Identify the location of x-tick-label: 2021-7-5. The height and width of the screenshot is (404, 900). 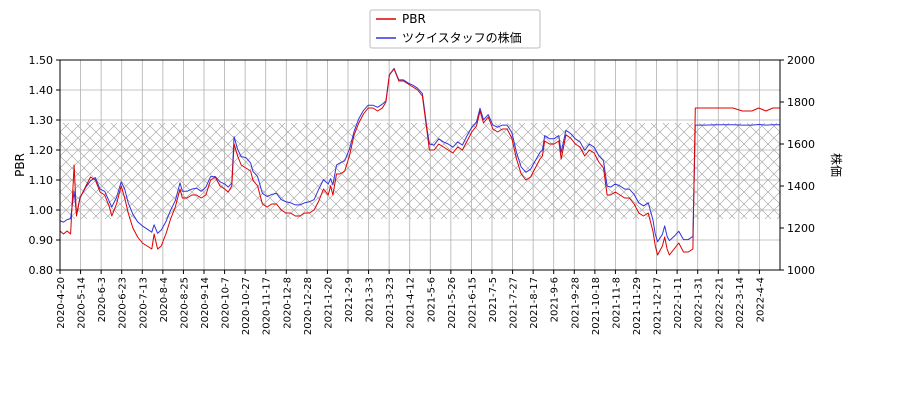
(493, 299).